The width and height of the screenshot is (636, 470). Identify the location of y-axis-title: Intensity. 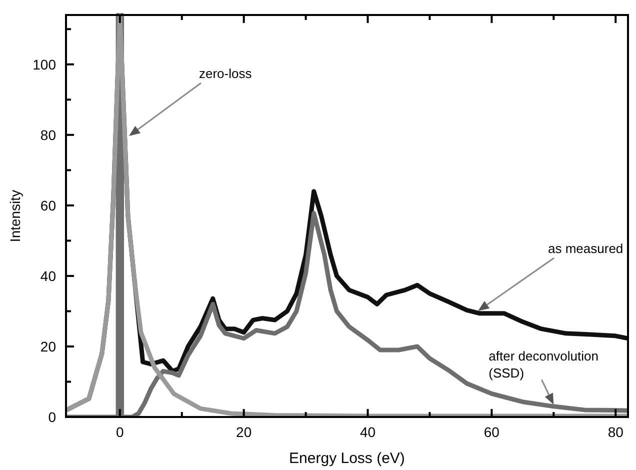
(15, 216).